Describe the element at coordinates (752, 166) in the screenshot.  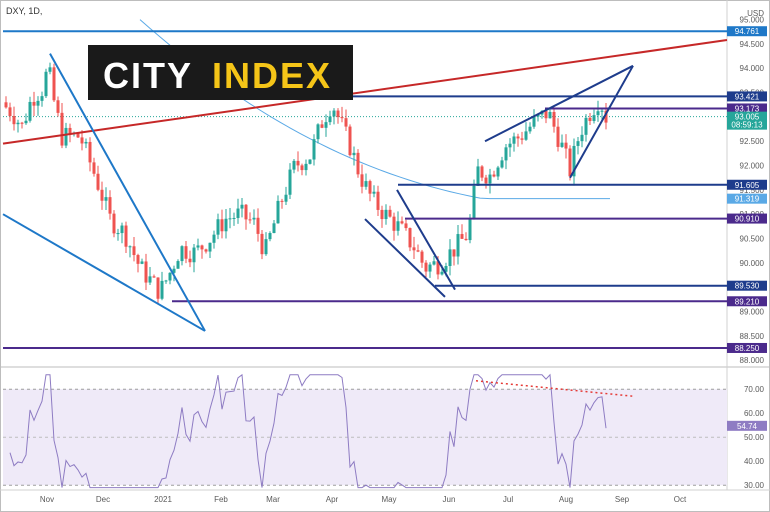
I see `price-tick-label: 92.000` at that location.